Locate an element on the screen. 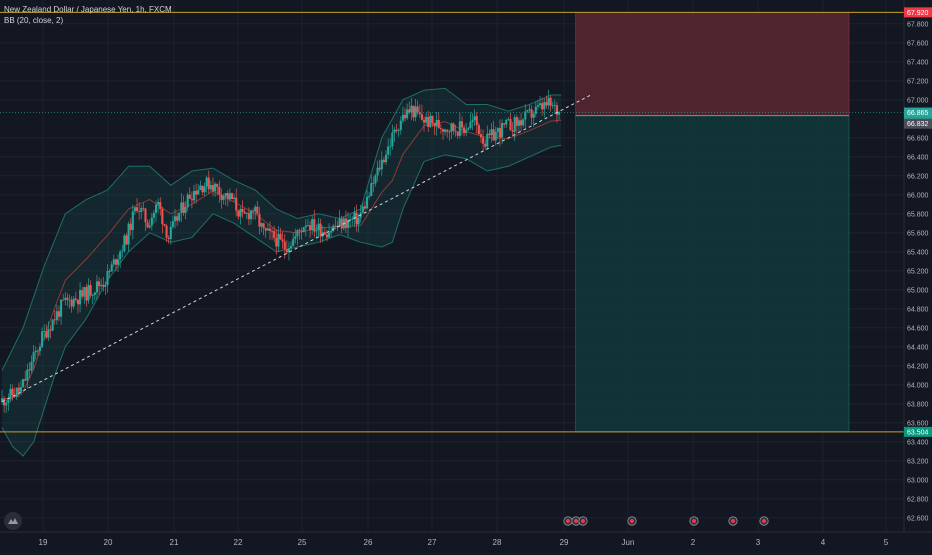  price-tick-label: 65.800 is located at coordinates (918, 214).